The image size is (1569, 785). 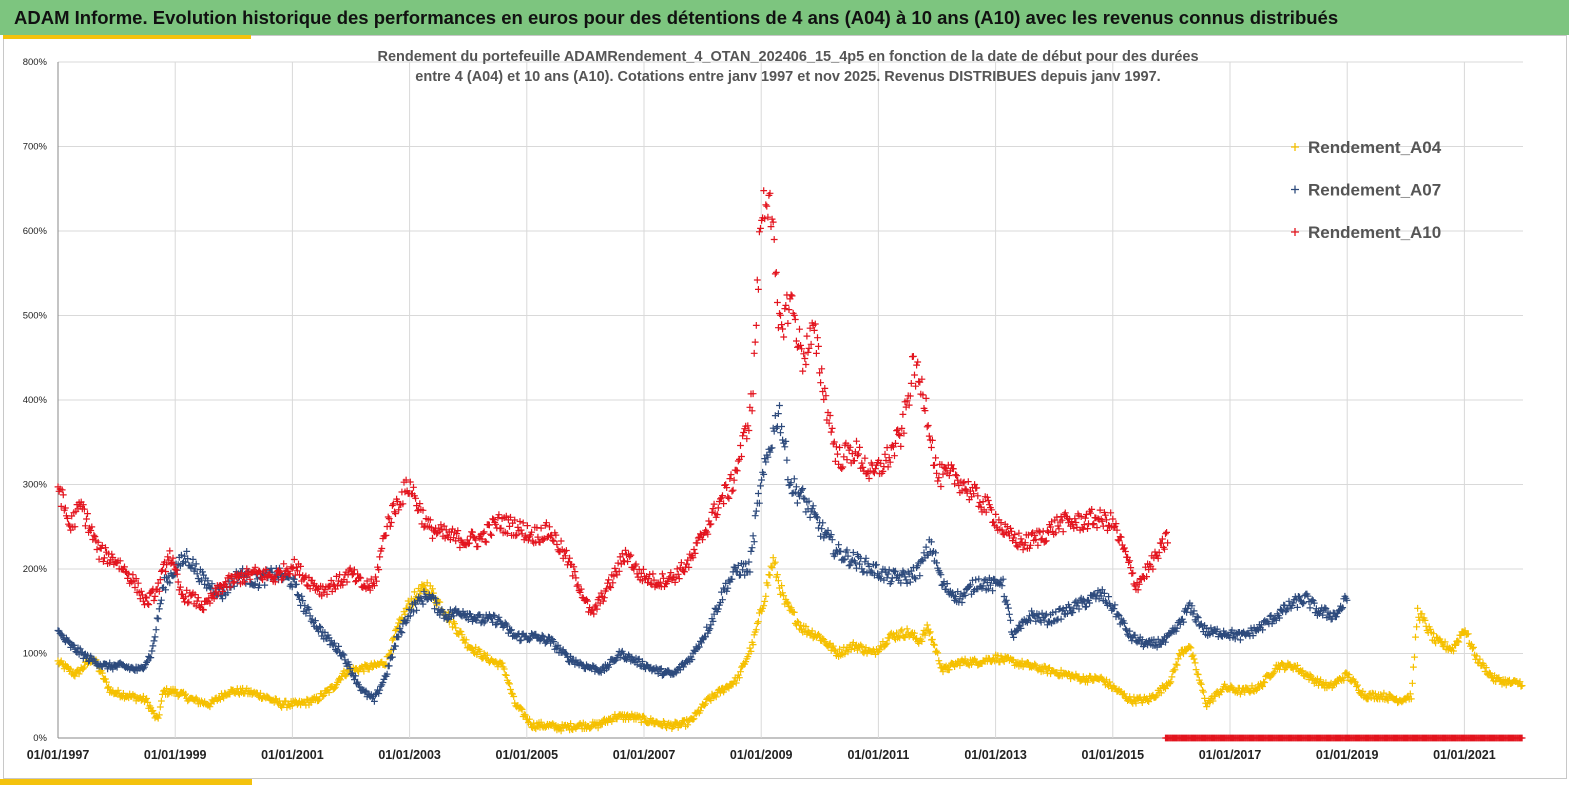 I want to click on x-tick-label: 01/01/2019, so click(x=1347, y=755).